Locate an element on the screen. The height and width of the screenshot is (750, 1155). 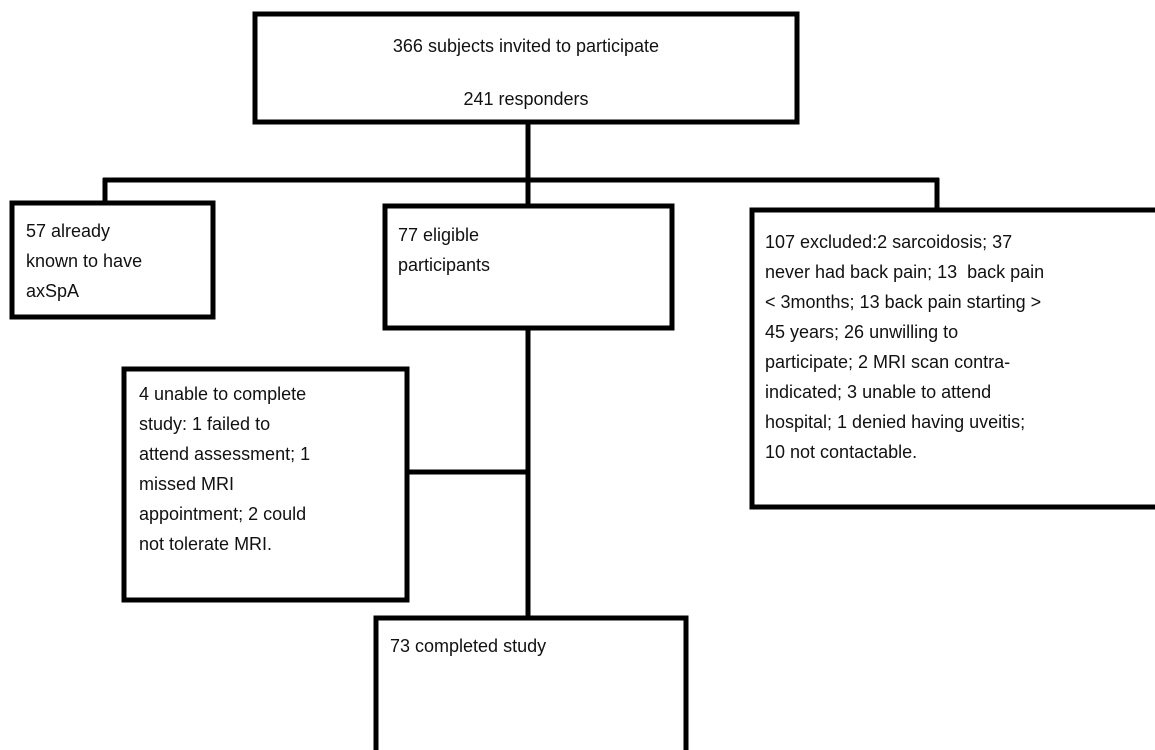
node-text: 241 responders is located at coordinates (525, 99).